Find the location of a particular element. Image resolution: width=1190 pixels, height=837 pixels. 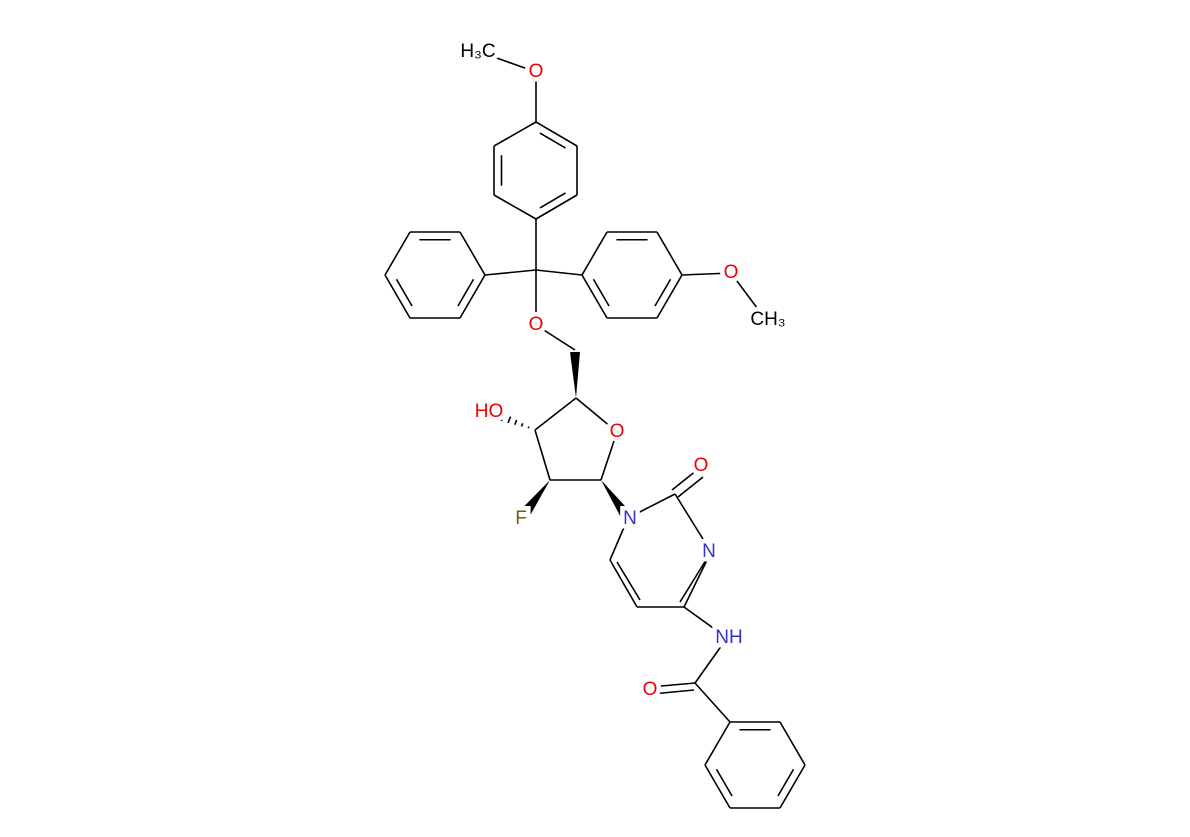

atom-label: NH is located at coordinates (728, 637).